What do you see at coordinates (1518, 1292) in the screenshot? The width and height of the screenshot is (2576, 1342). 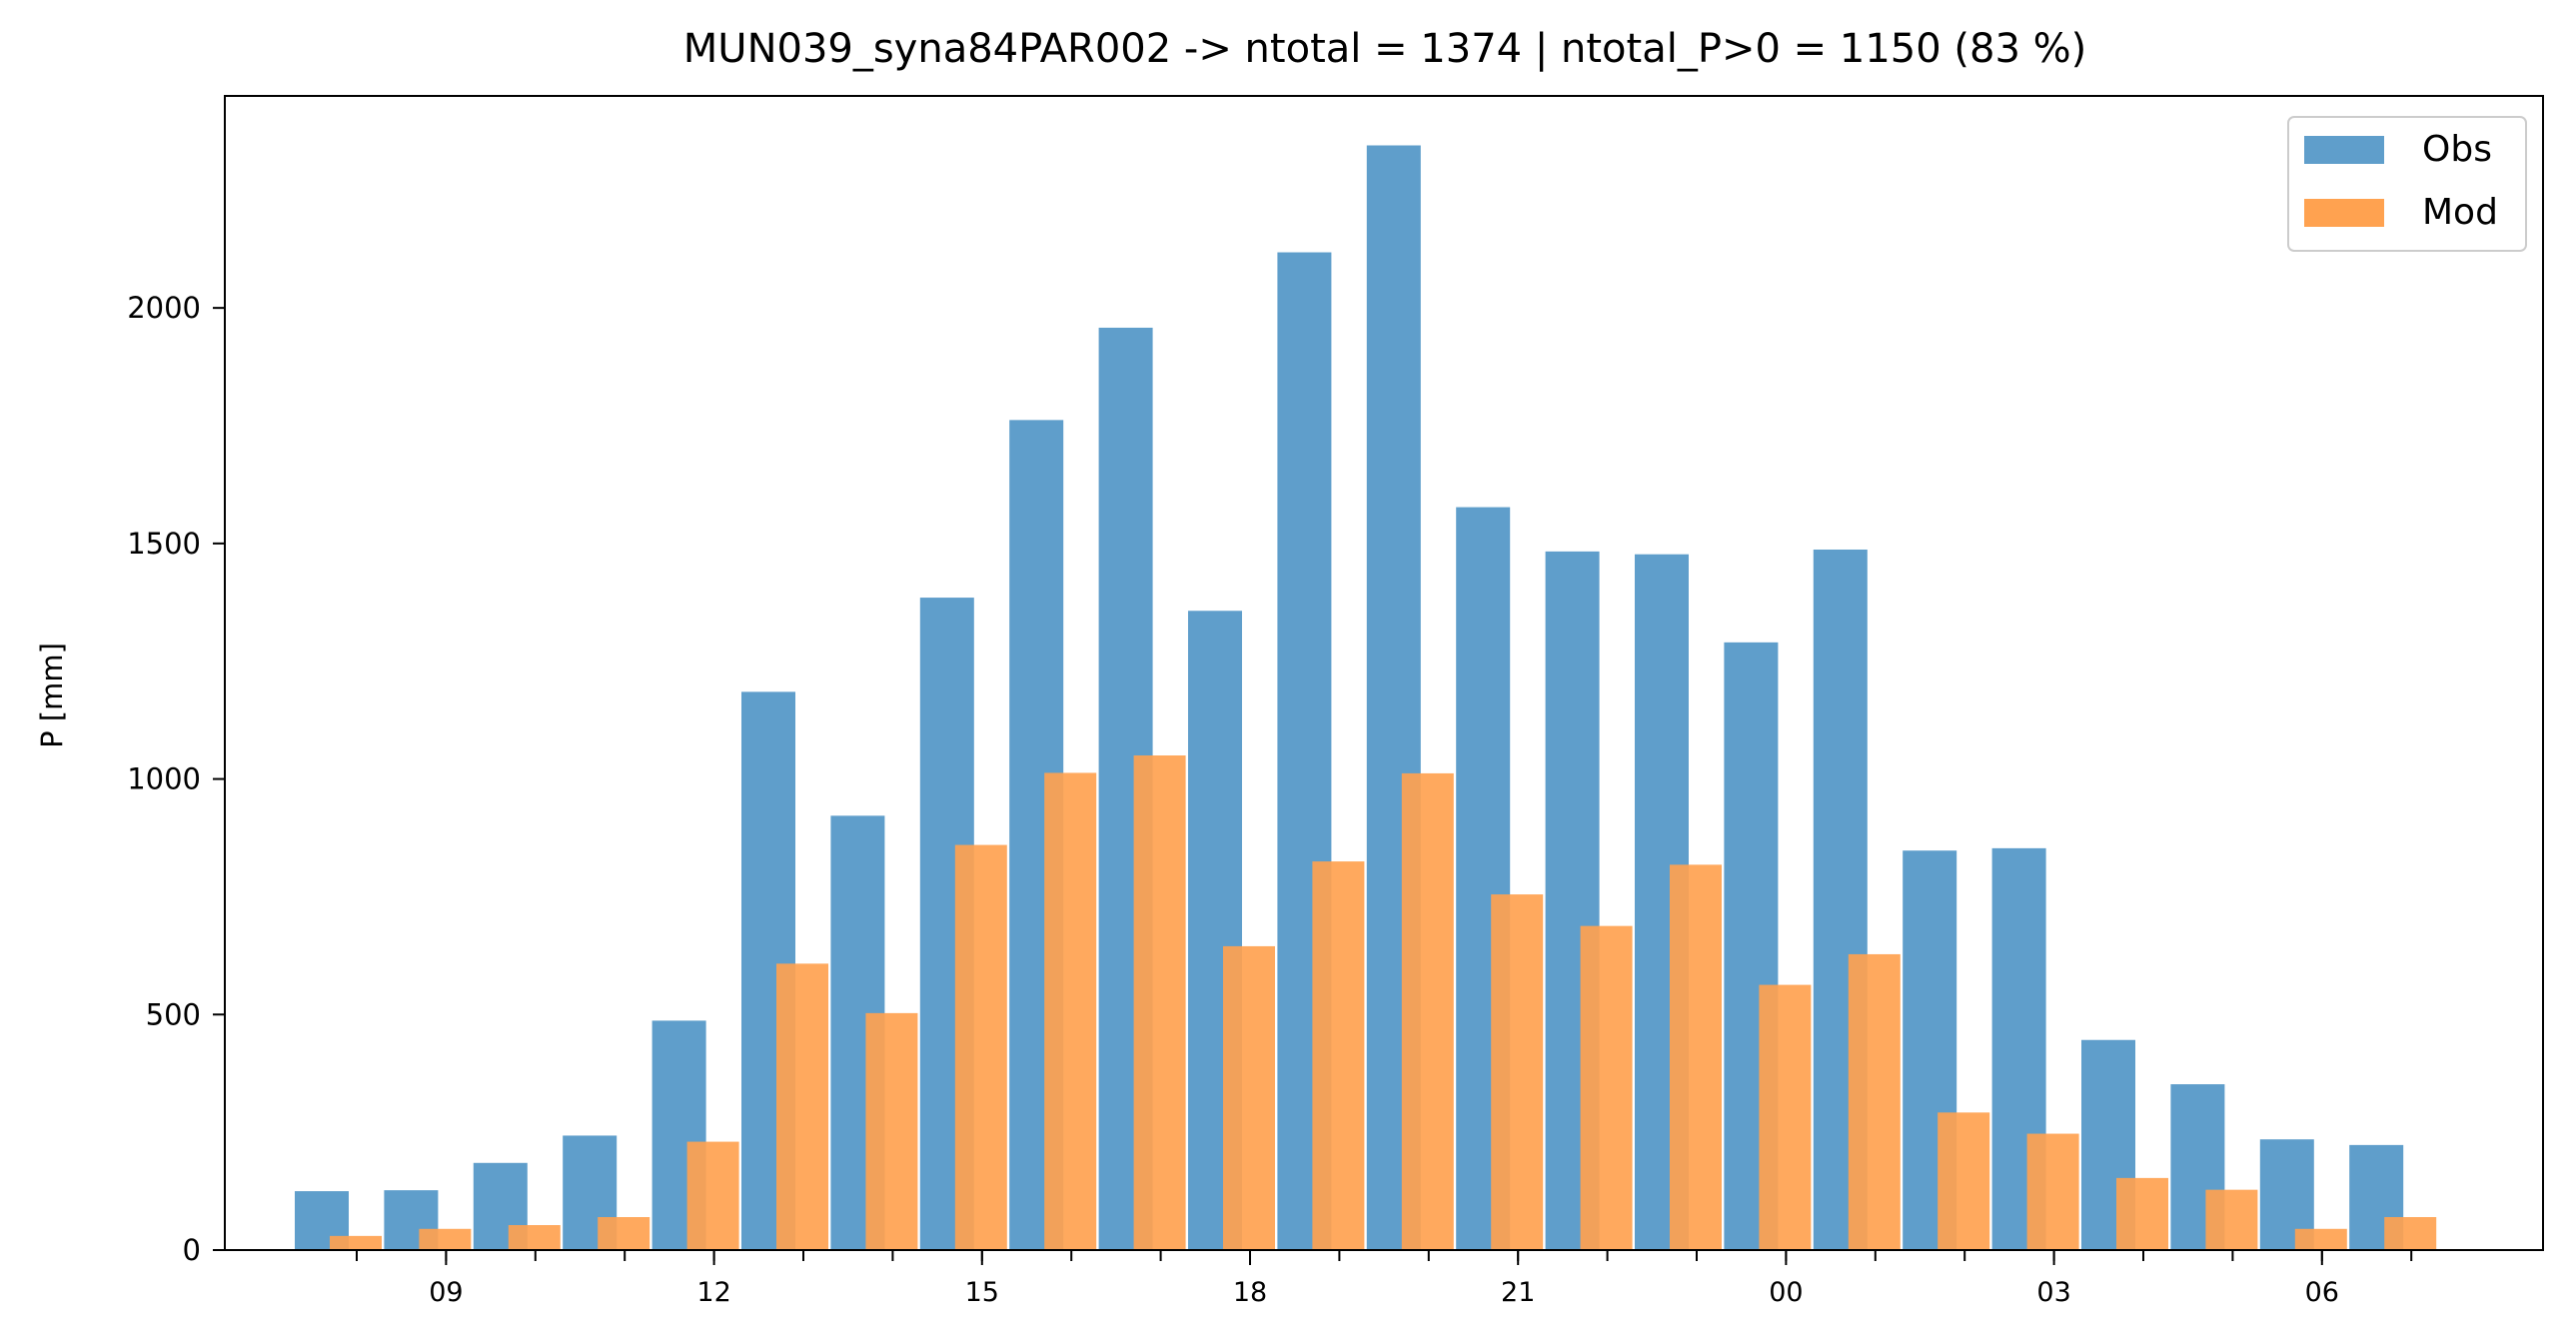 I see `x-tick-label: 21` at bounding box center [1518, 1292].